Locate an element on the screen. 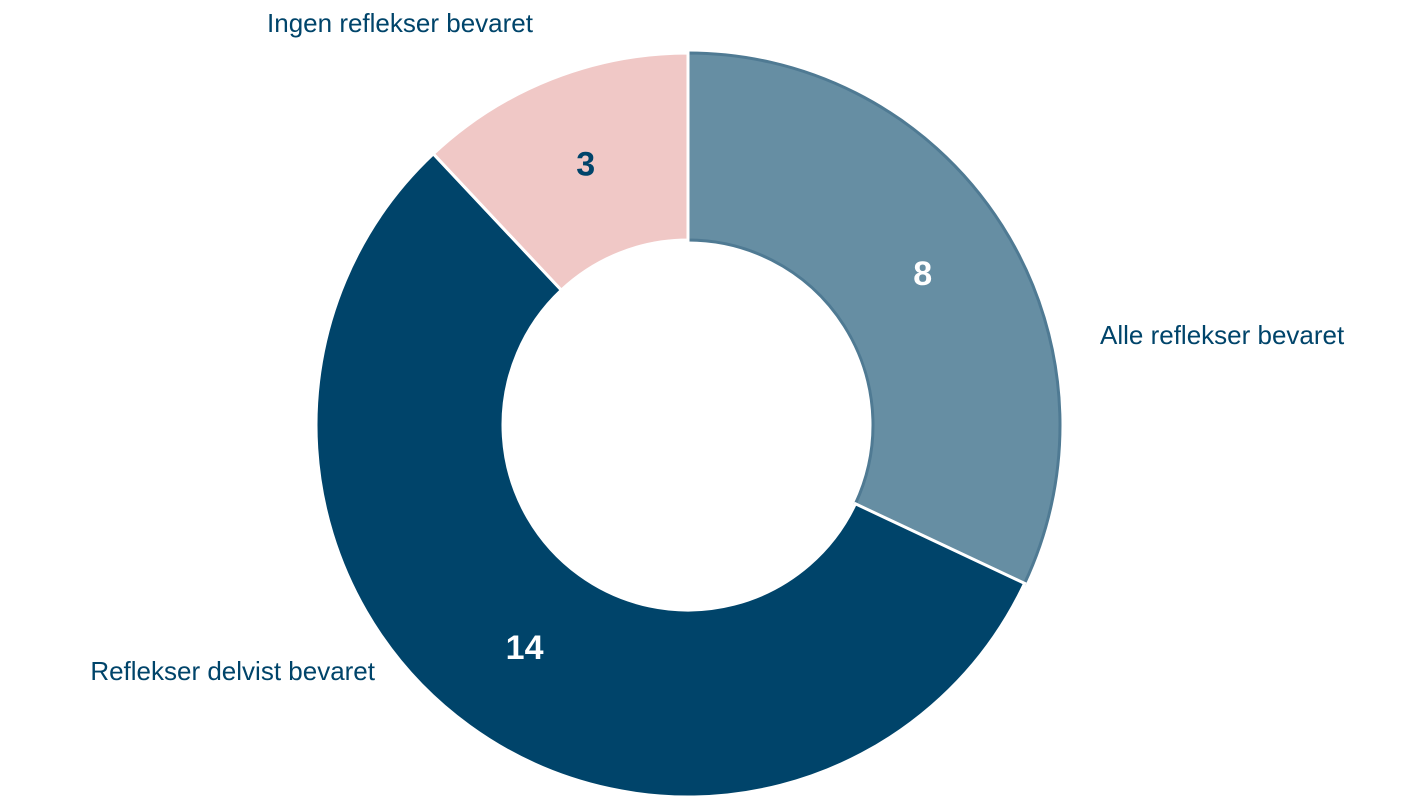  category-label: Reflekser delvist bevaret is located at coordinates (232, 671).